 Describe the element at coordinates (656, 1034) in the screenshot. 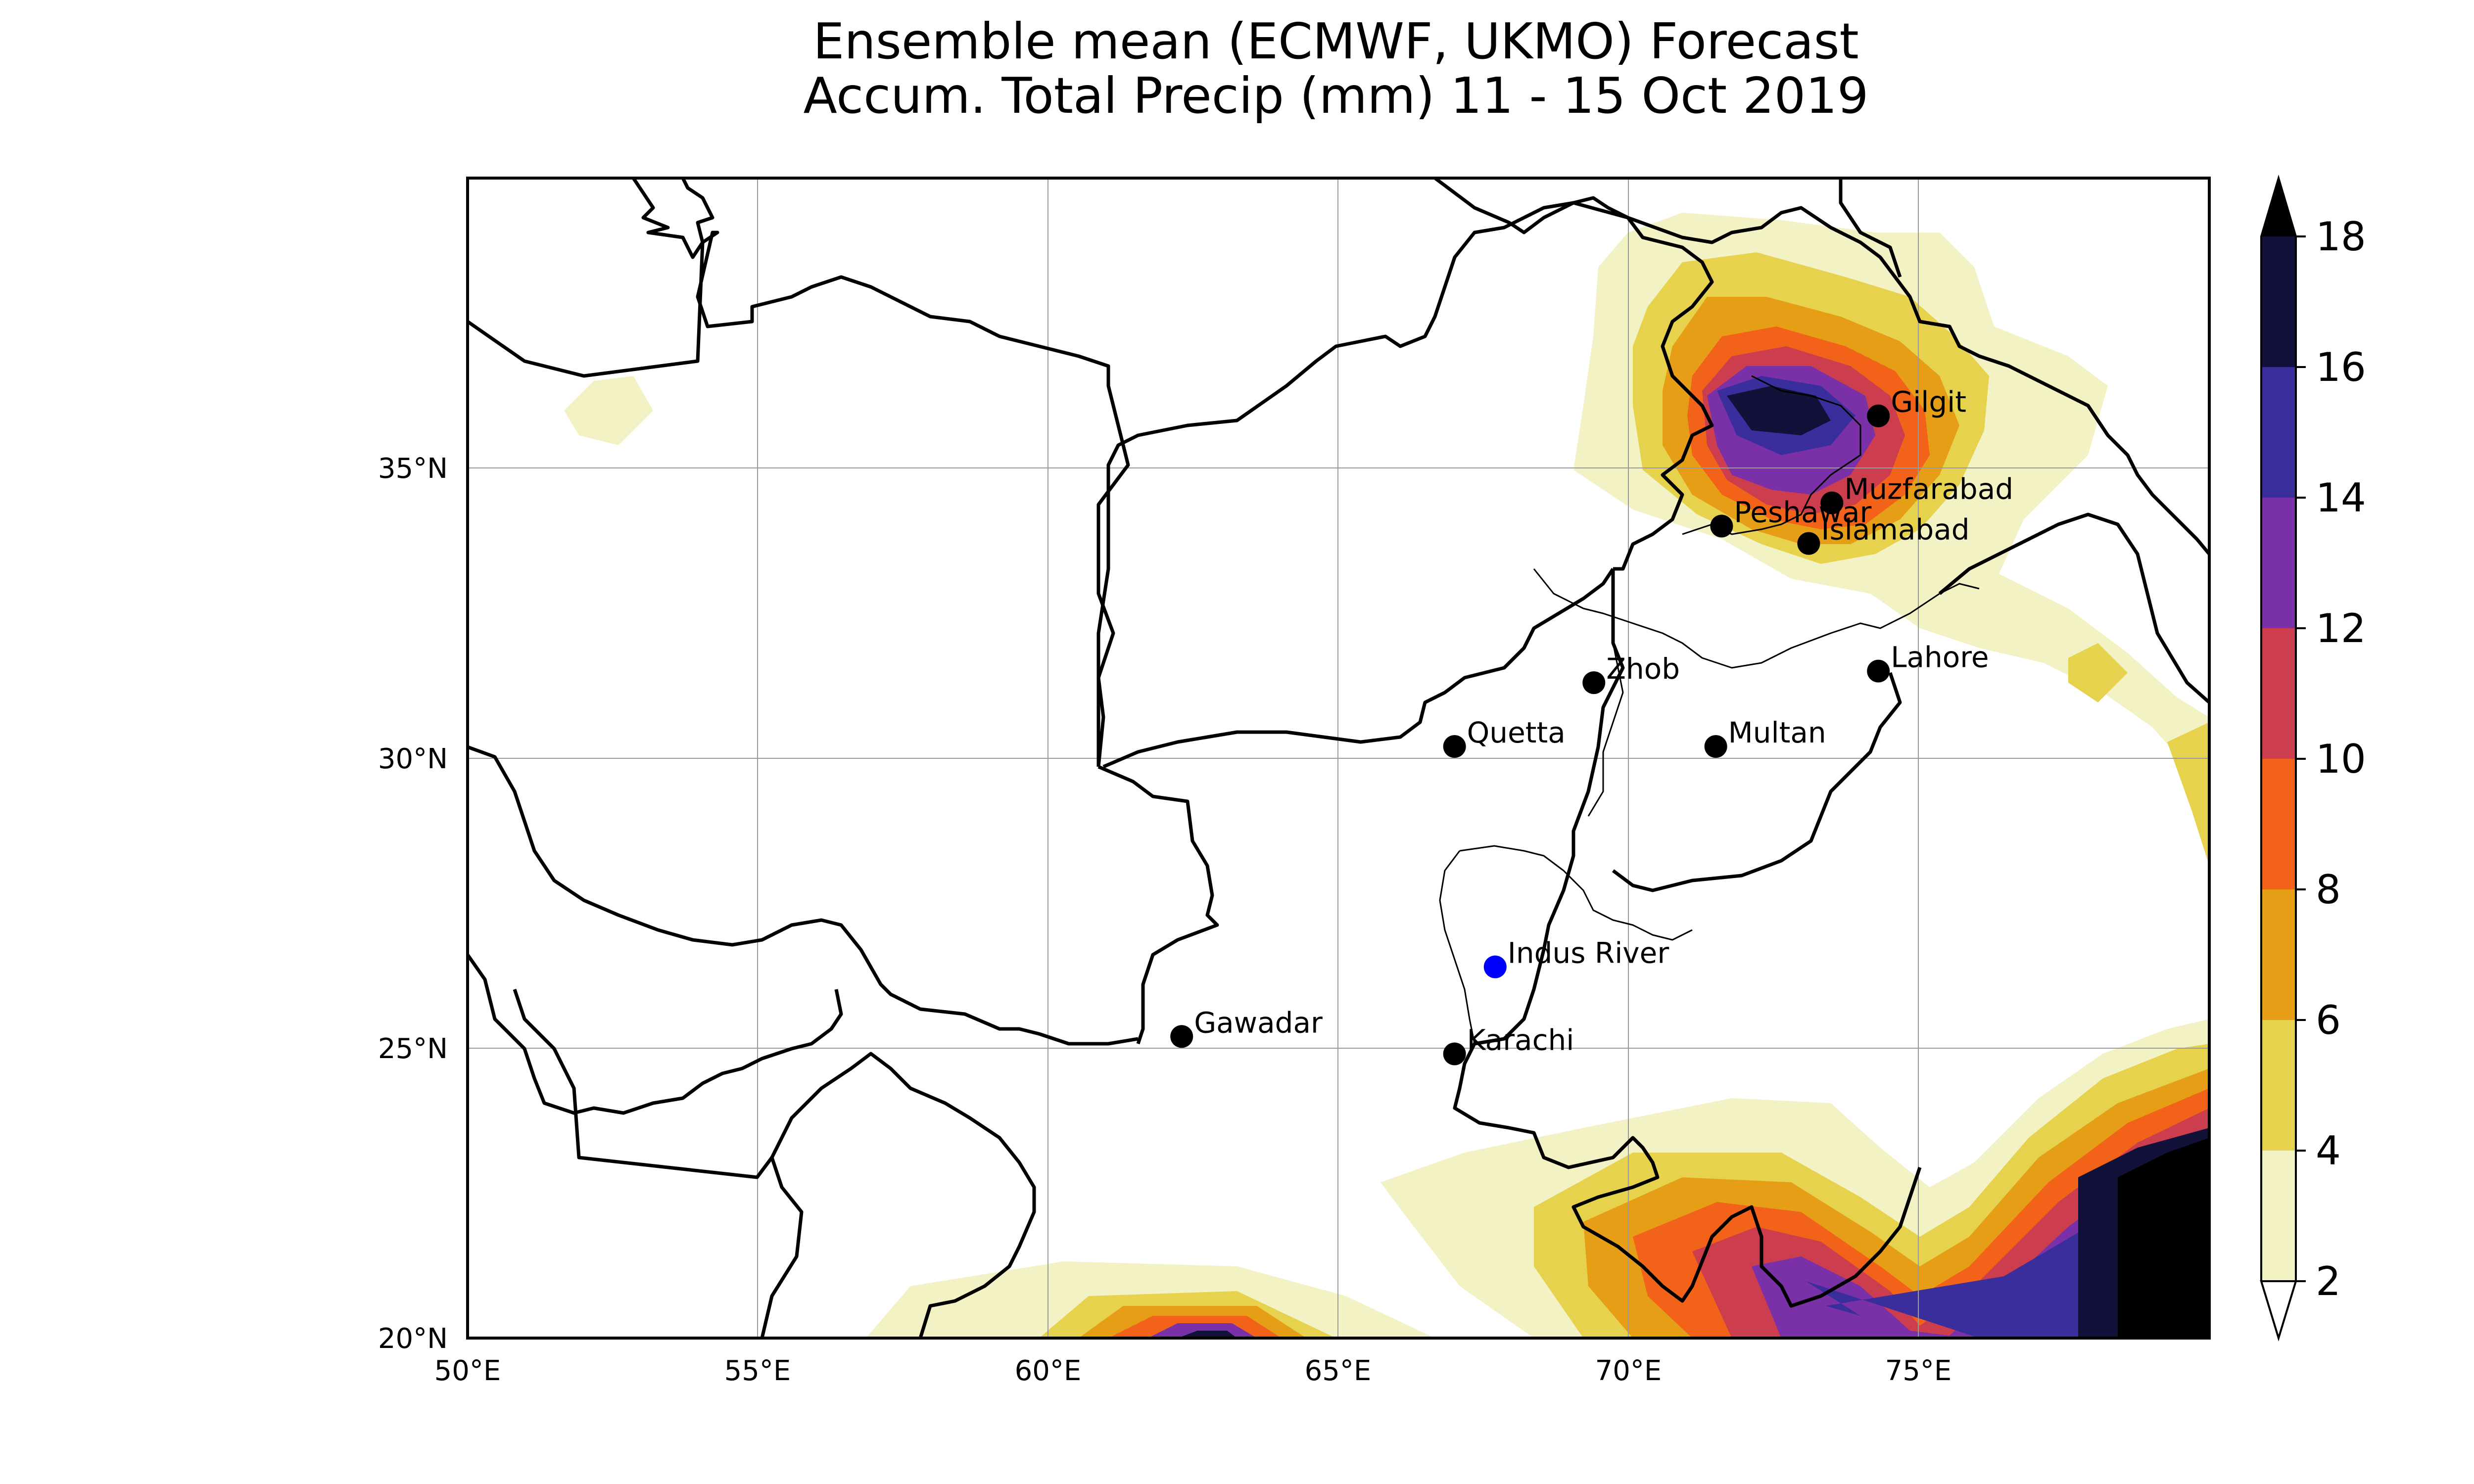

I see `arabia-north-coast` at that location.